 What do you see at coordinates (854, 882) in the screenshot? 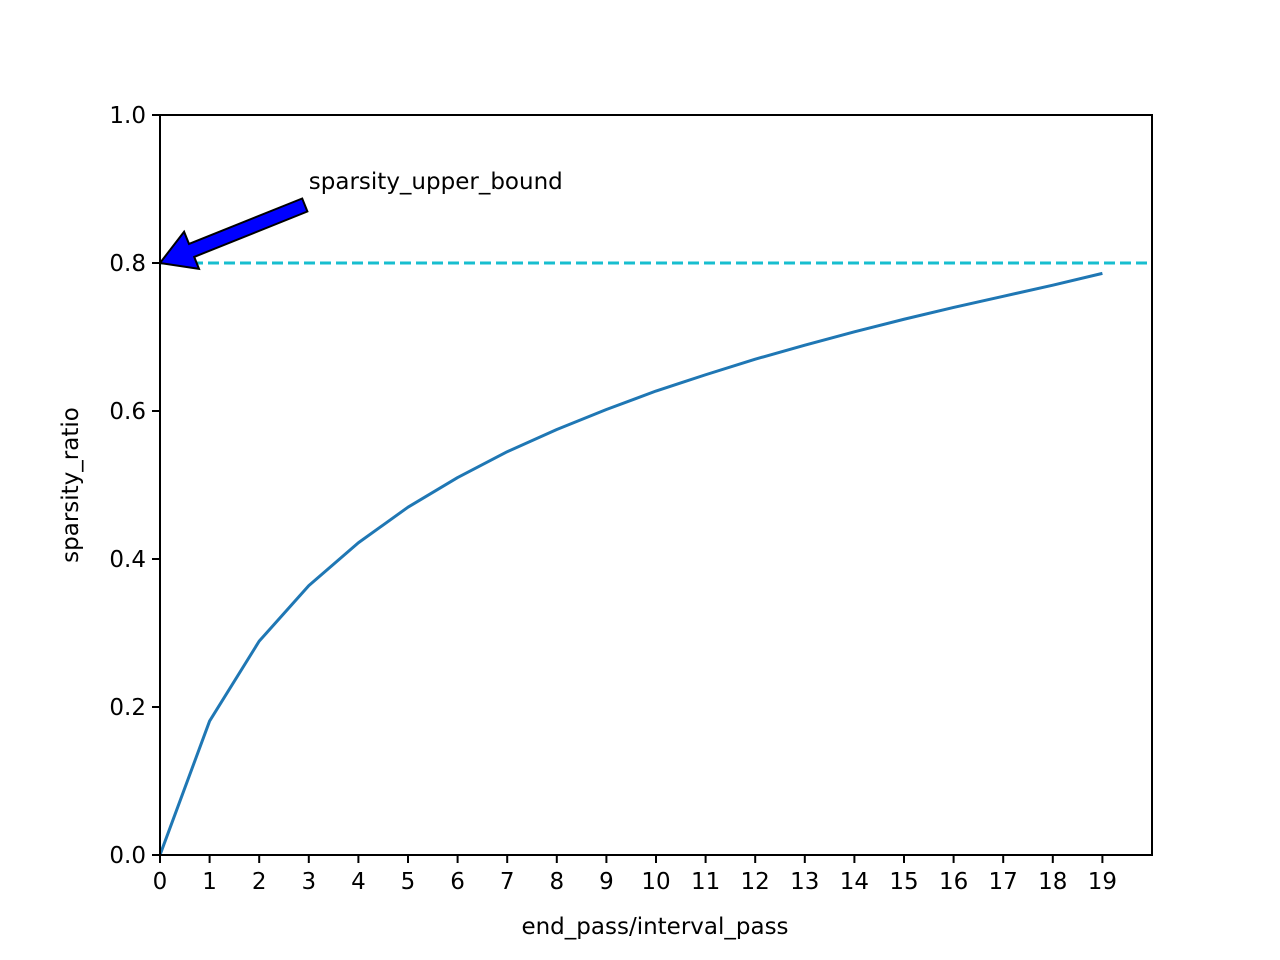
I see `x-tick-label: 14` at bounding box center [854, 882].